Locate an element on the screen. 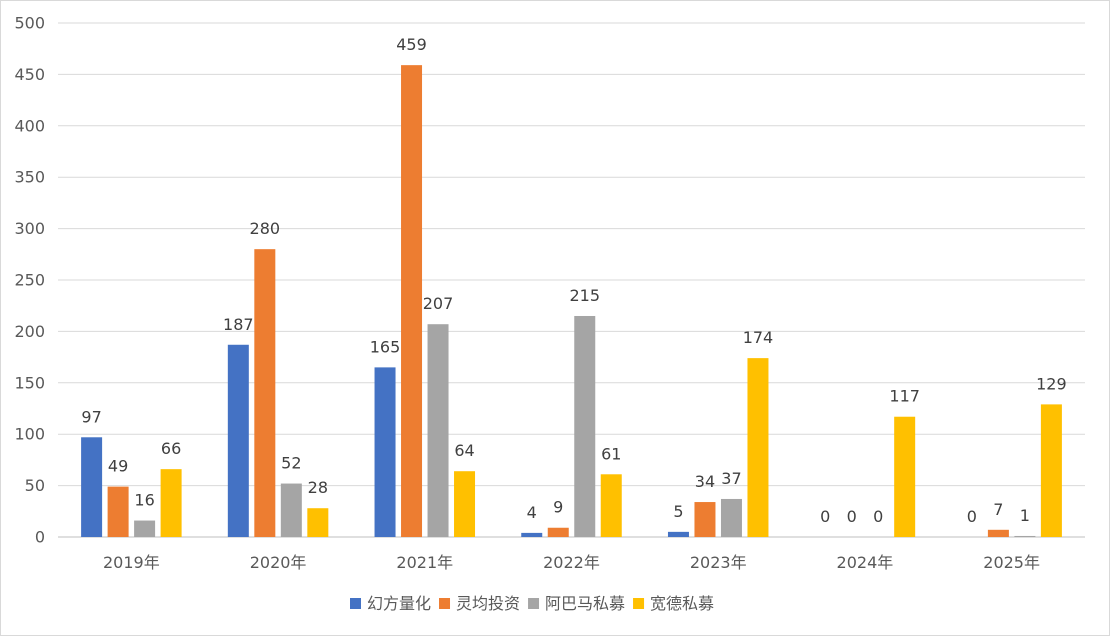 The height and width of the screenshot is (636, 1110). legend-label: 宽德私募 is located at coordinates (682, 603).